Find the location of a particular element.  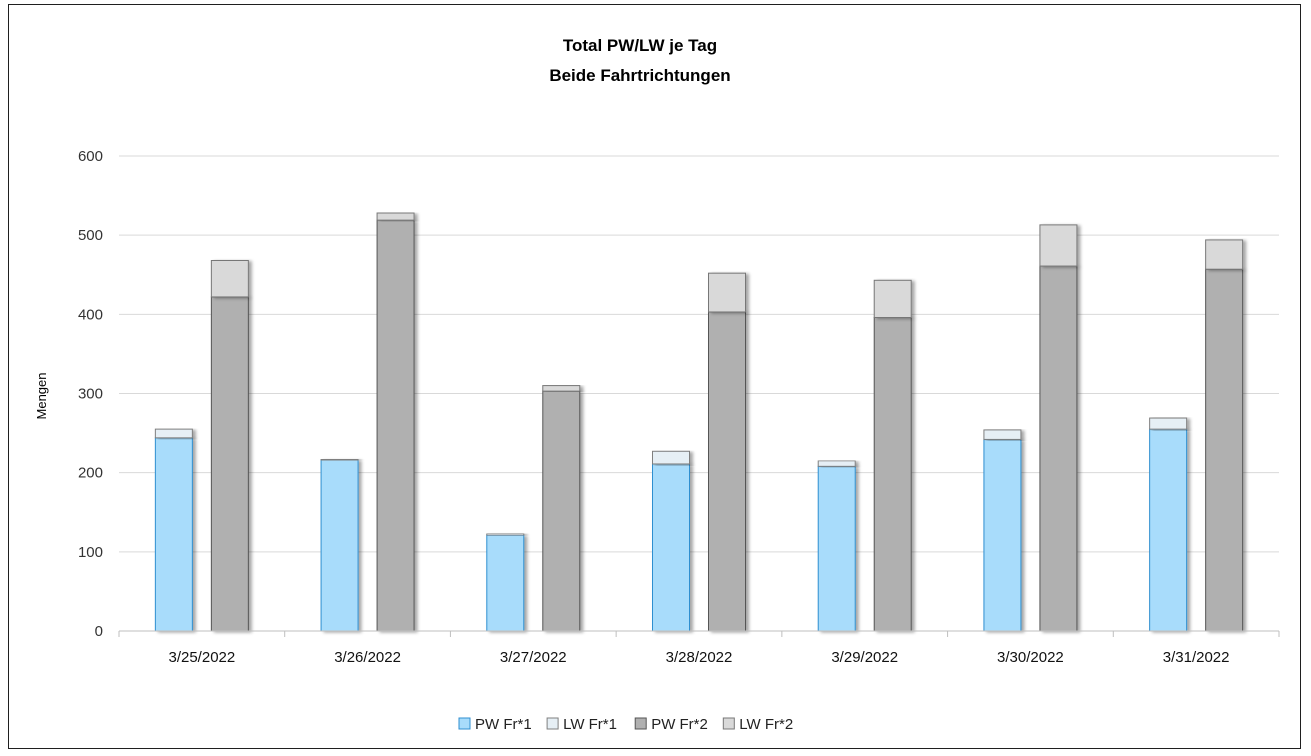

x-axis is located at coordinates (699, 633).